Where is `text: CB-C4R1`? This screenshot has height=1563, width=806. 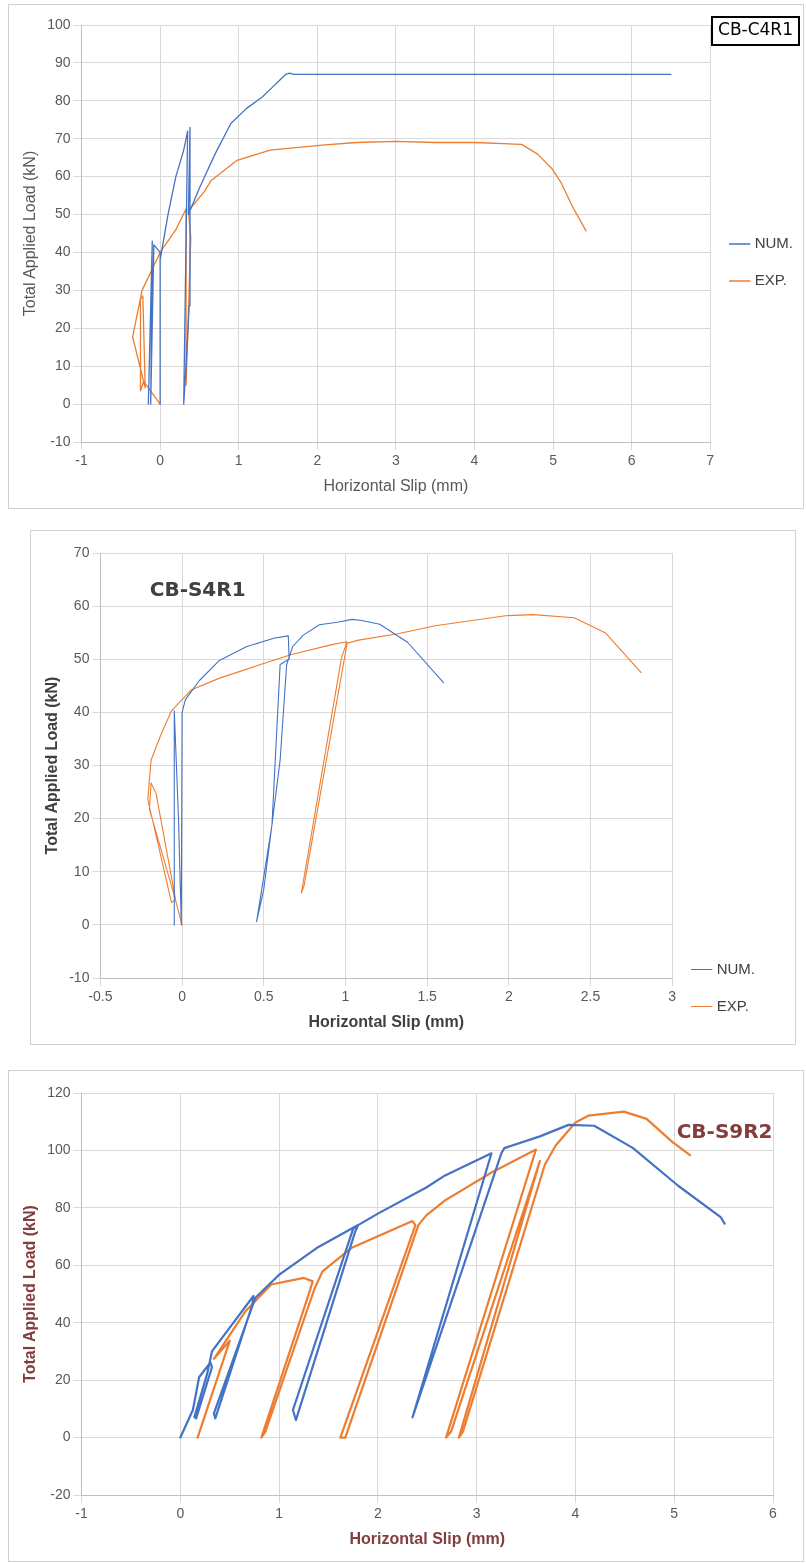 text: CB-C4R1 is located at coordinates (755, 29).